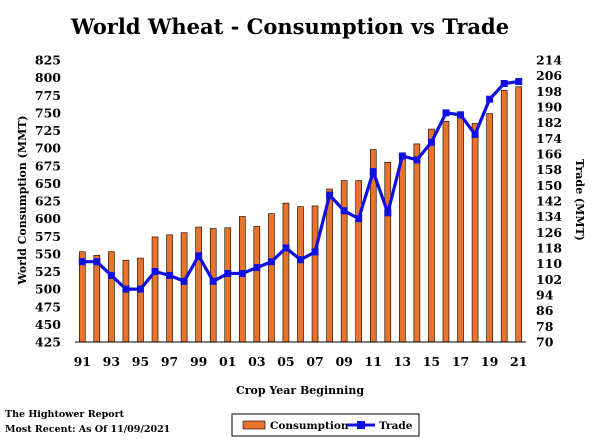 The height and width of the screenshot is (444, 600). What do you see at coordinates (140, 300) in the screenshot?
I see `consumption-bar-1995` at bounding box center [140, 300].